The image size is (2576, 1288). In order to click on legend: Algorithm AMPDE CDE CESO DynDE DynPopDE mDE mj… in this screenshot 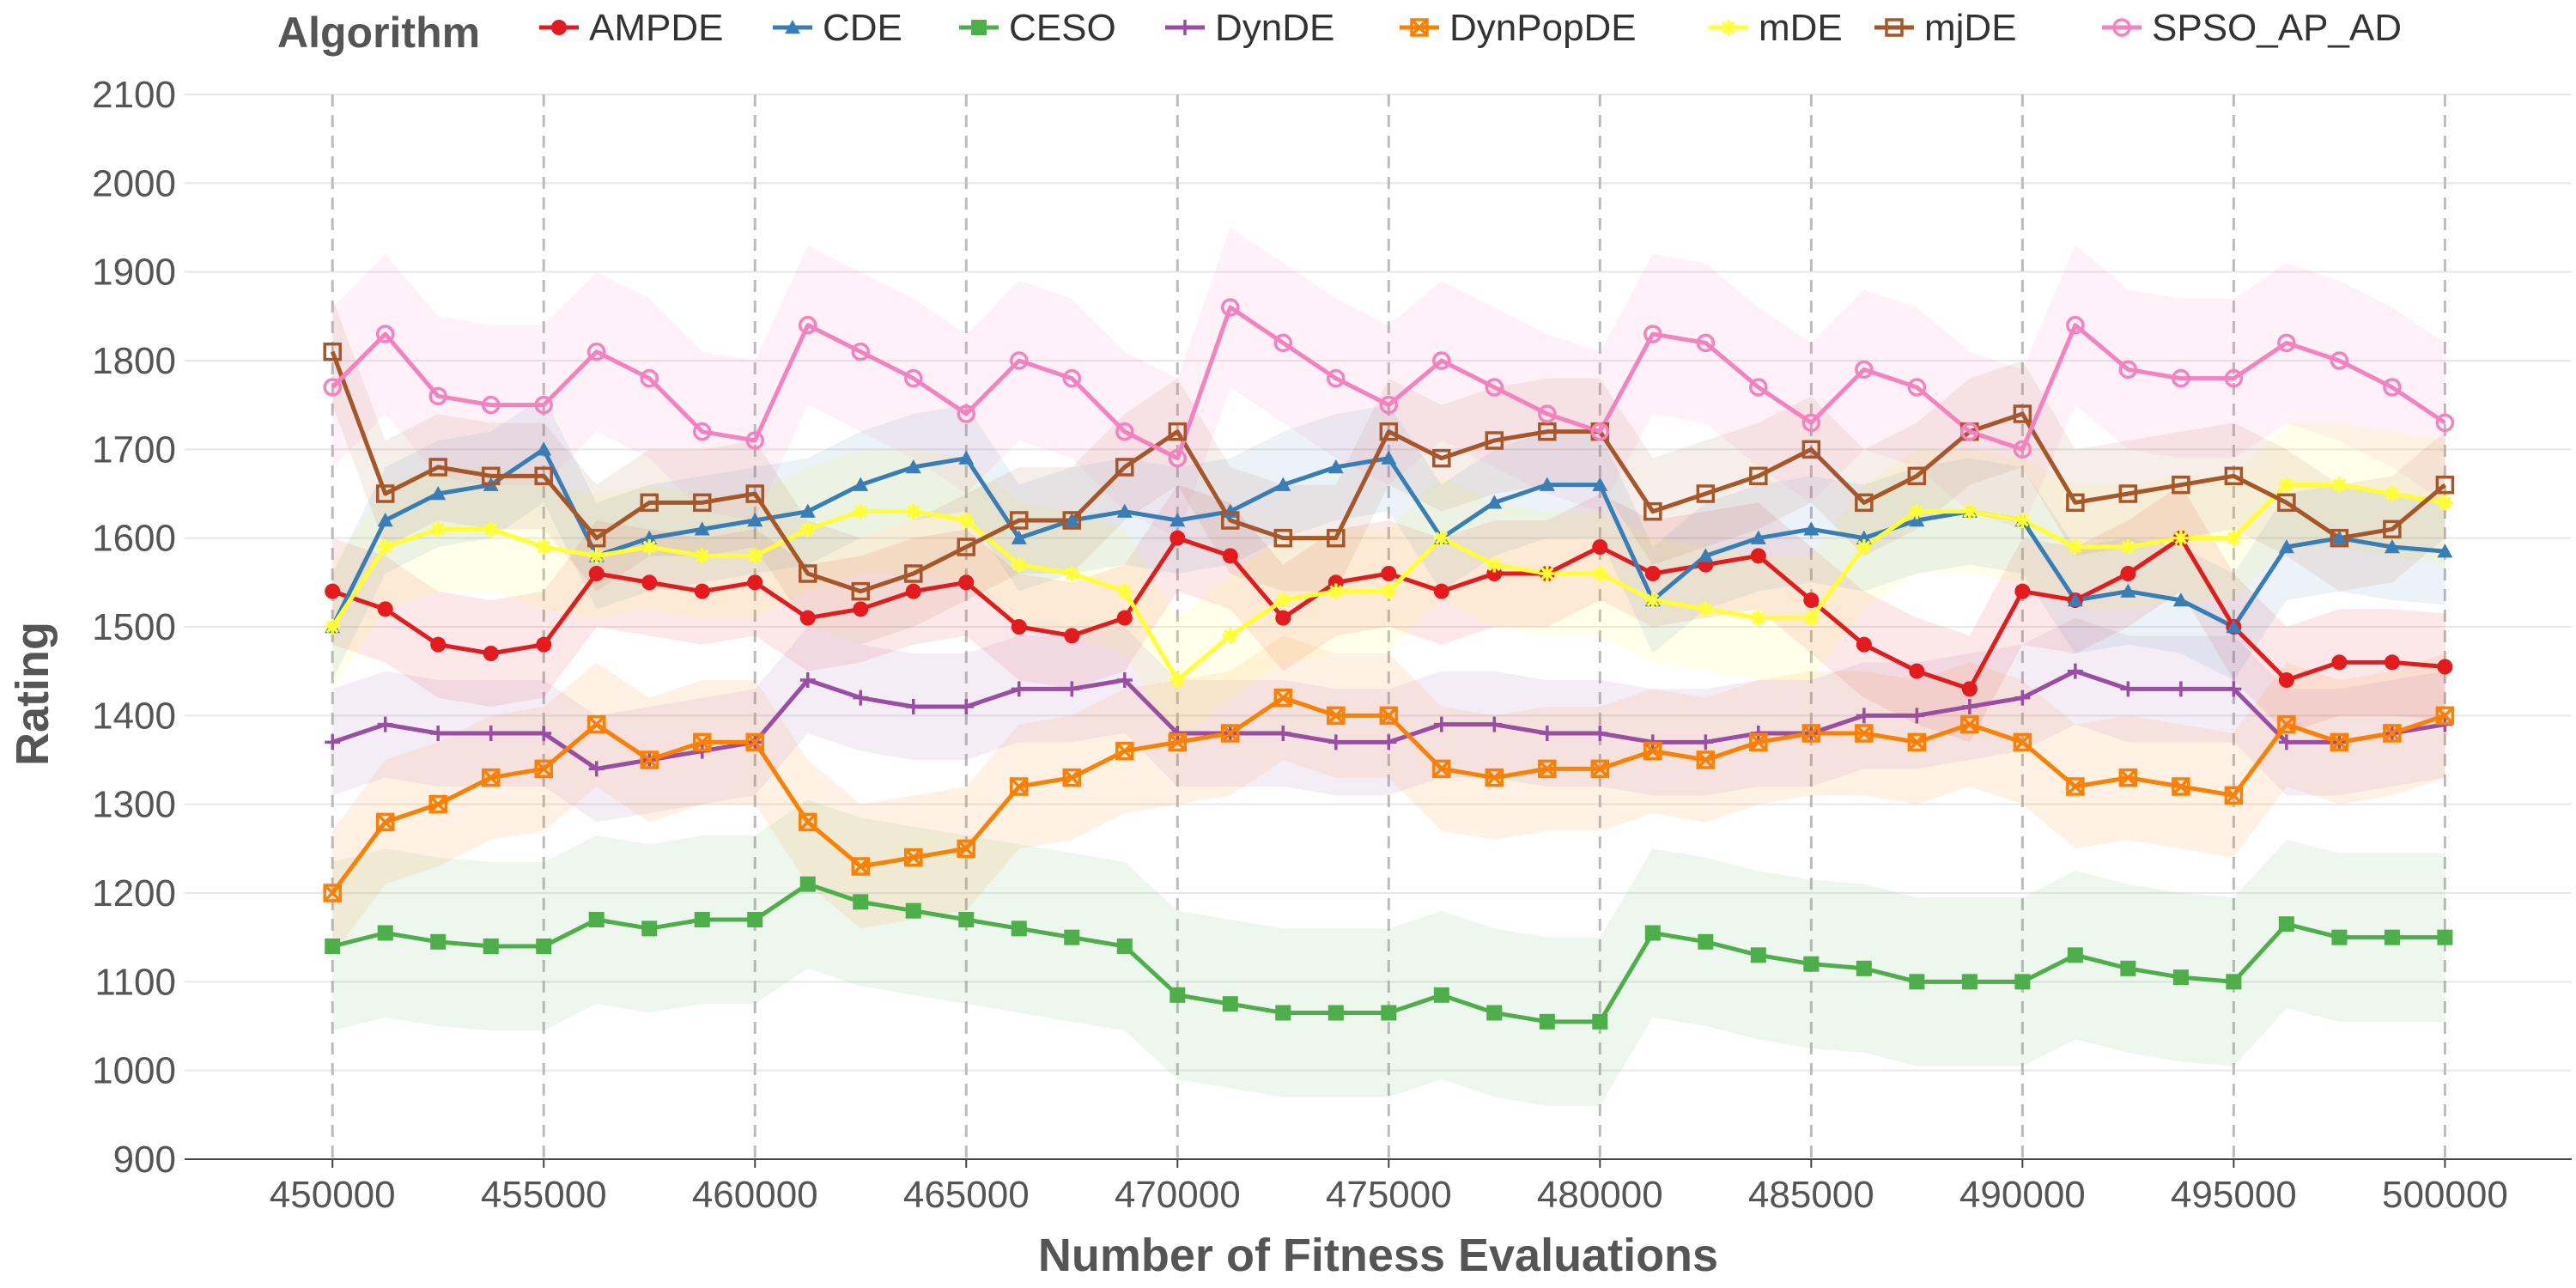, I will do `click(1339, 32)`.